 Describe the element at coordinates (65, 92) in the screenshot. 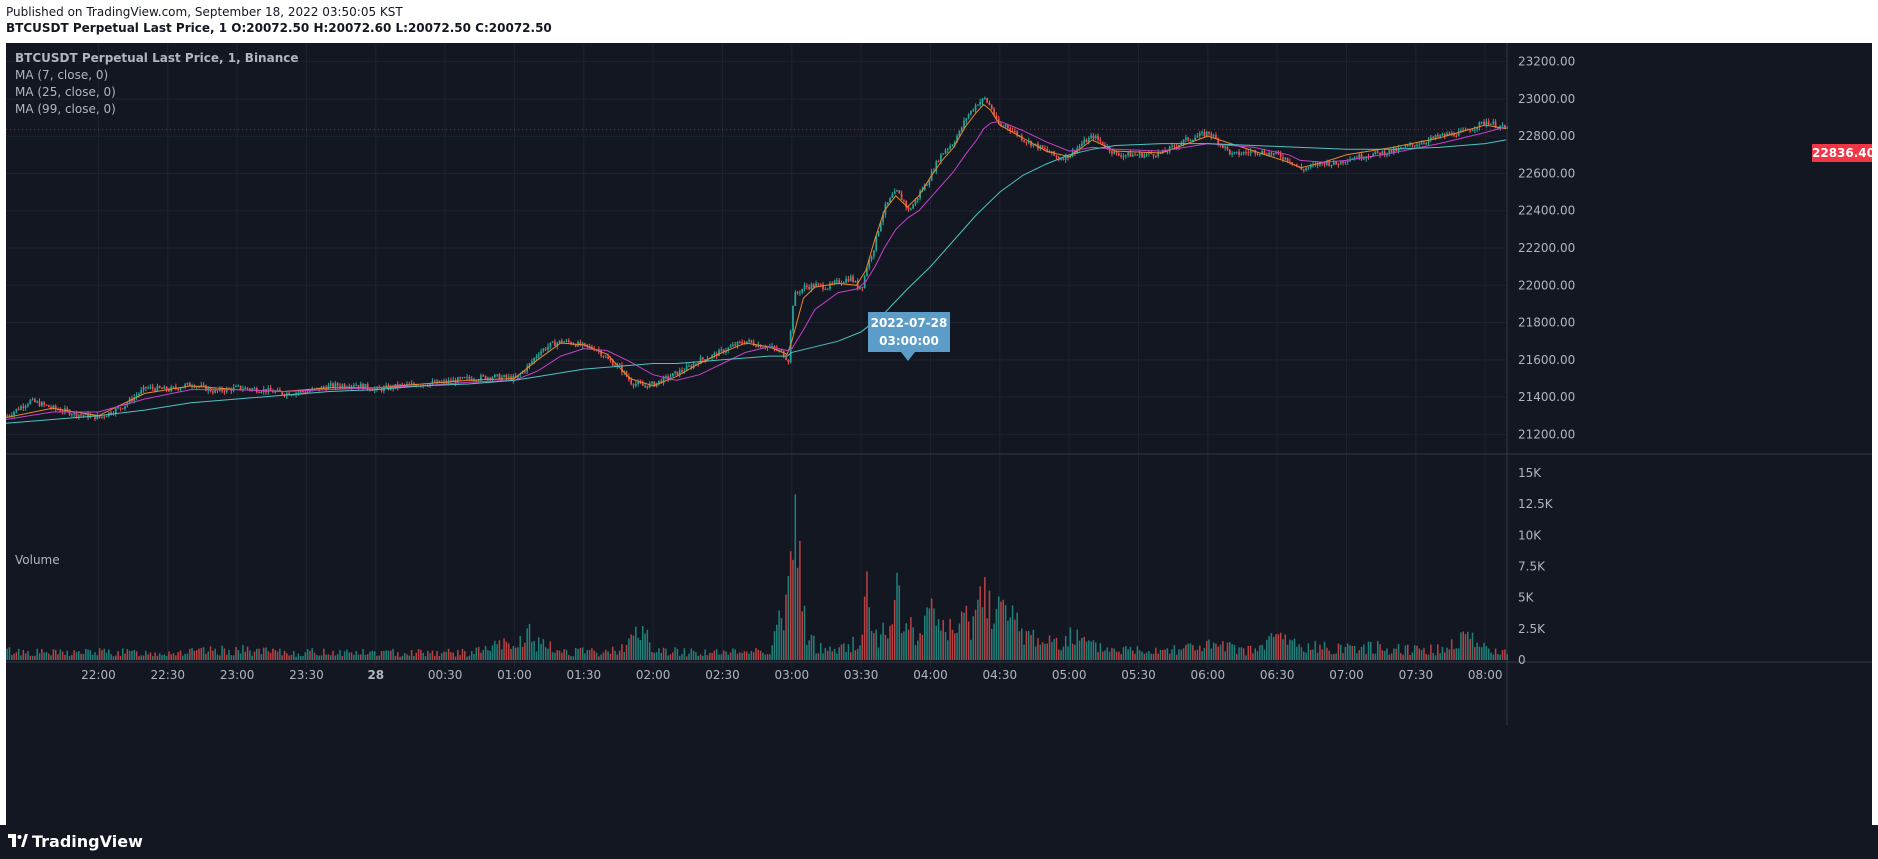

I see `legend-ma25: MA (25, close, 0)` at that location.